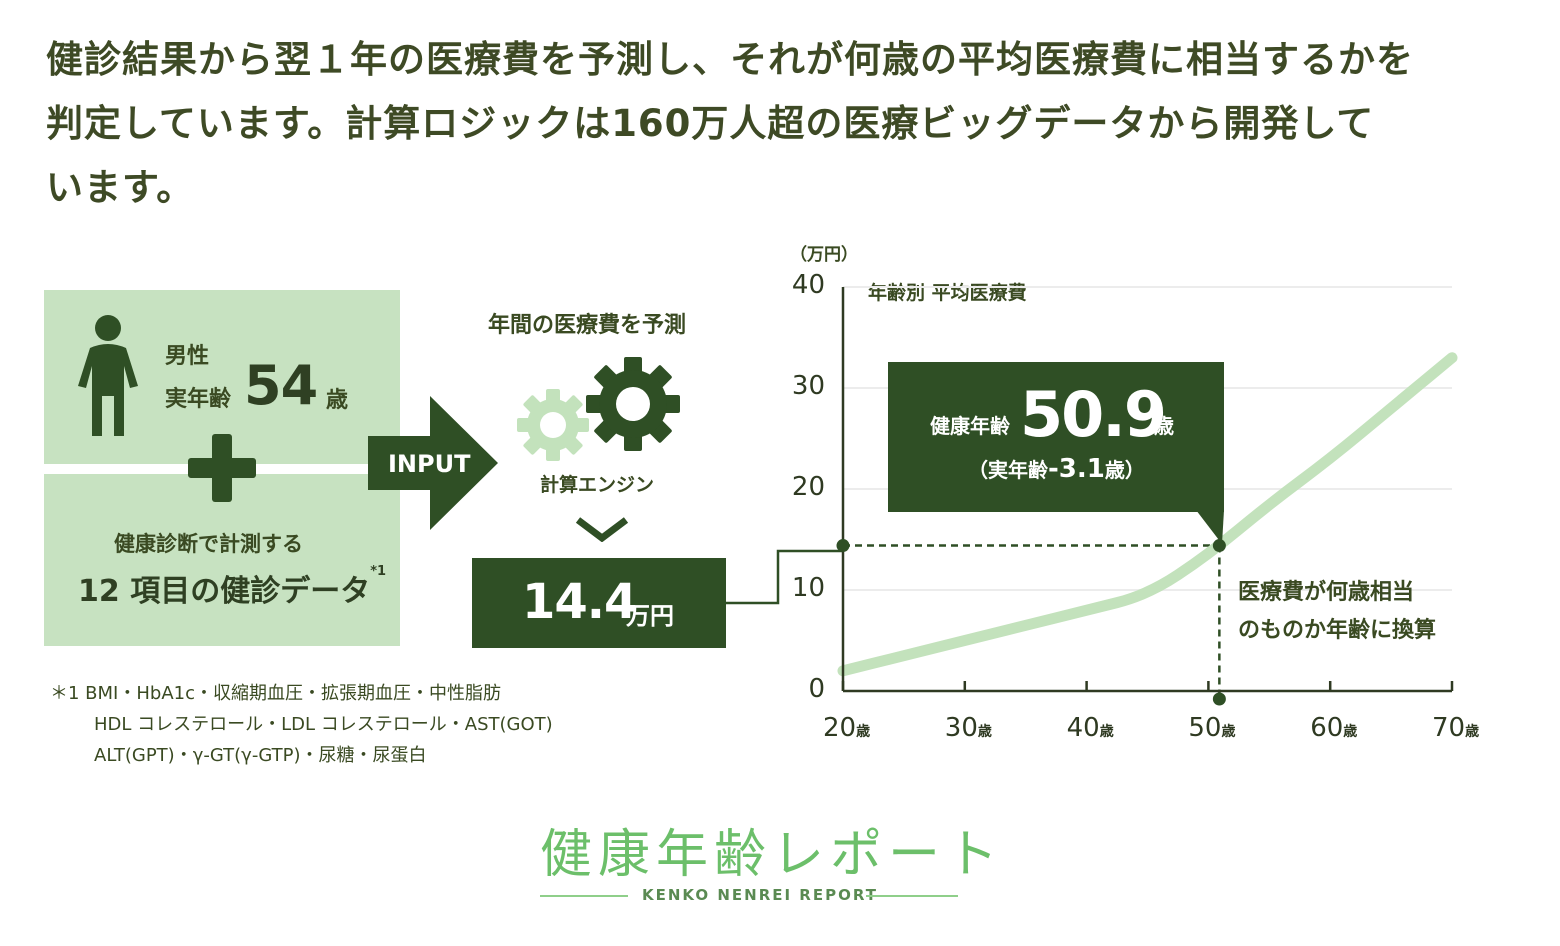  Describe the element at coordinates (1326, 592) in the screenshot. I see `annotation-line-1: 医療費が何歳相当` at that location.